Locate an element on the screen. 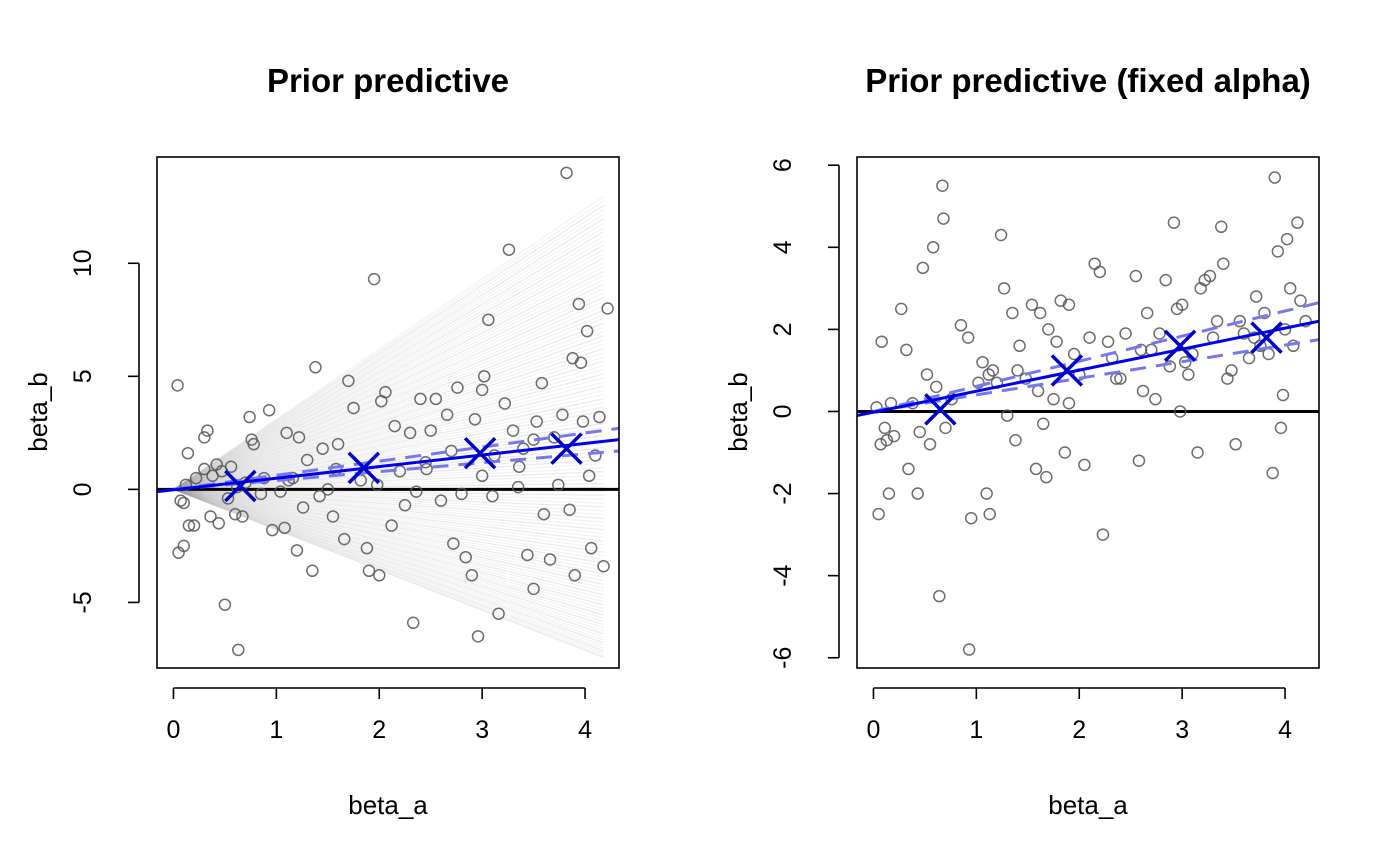 The width and height of the screenshot is (1400, 865). fit-line is located at coordinates (1088, 368).